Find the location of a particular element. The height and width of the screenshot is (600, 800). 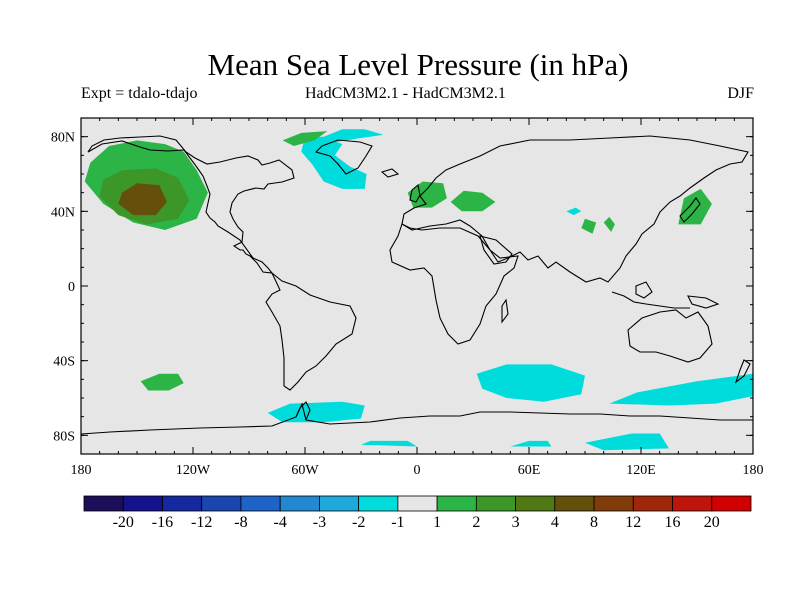

colorbar-label: -3 is located at coordinates (319, 522).